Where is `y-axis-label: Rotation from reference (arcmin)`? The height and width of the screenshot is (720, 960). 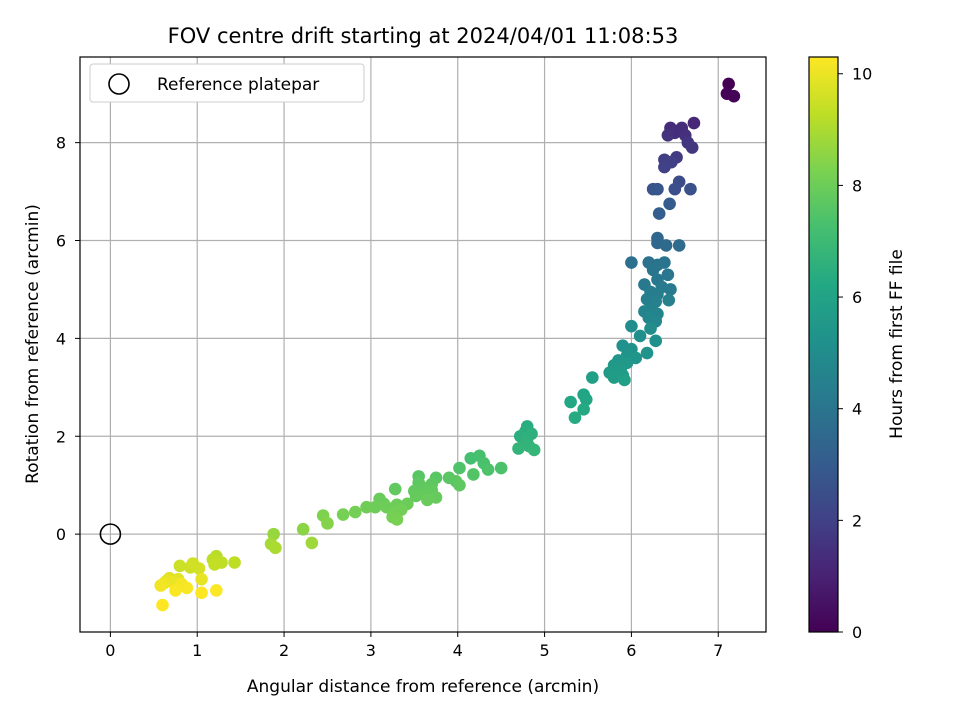 y-axis-label: Rotation from reference (arcmin) is located at coordinates (33, 344).